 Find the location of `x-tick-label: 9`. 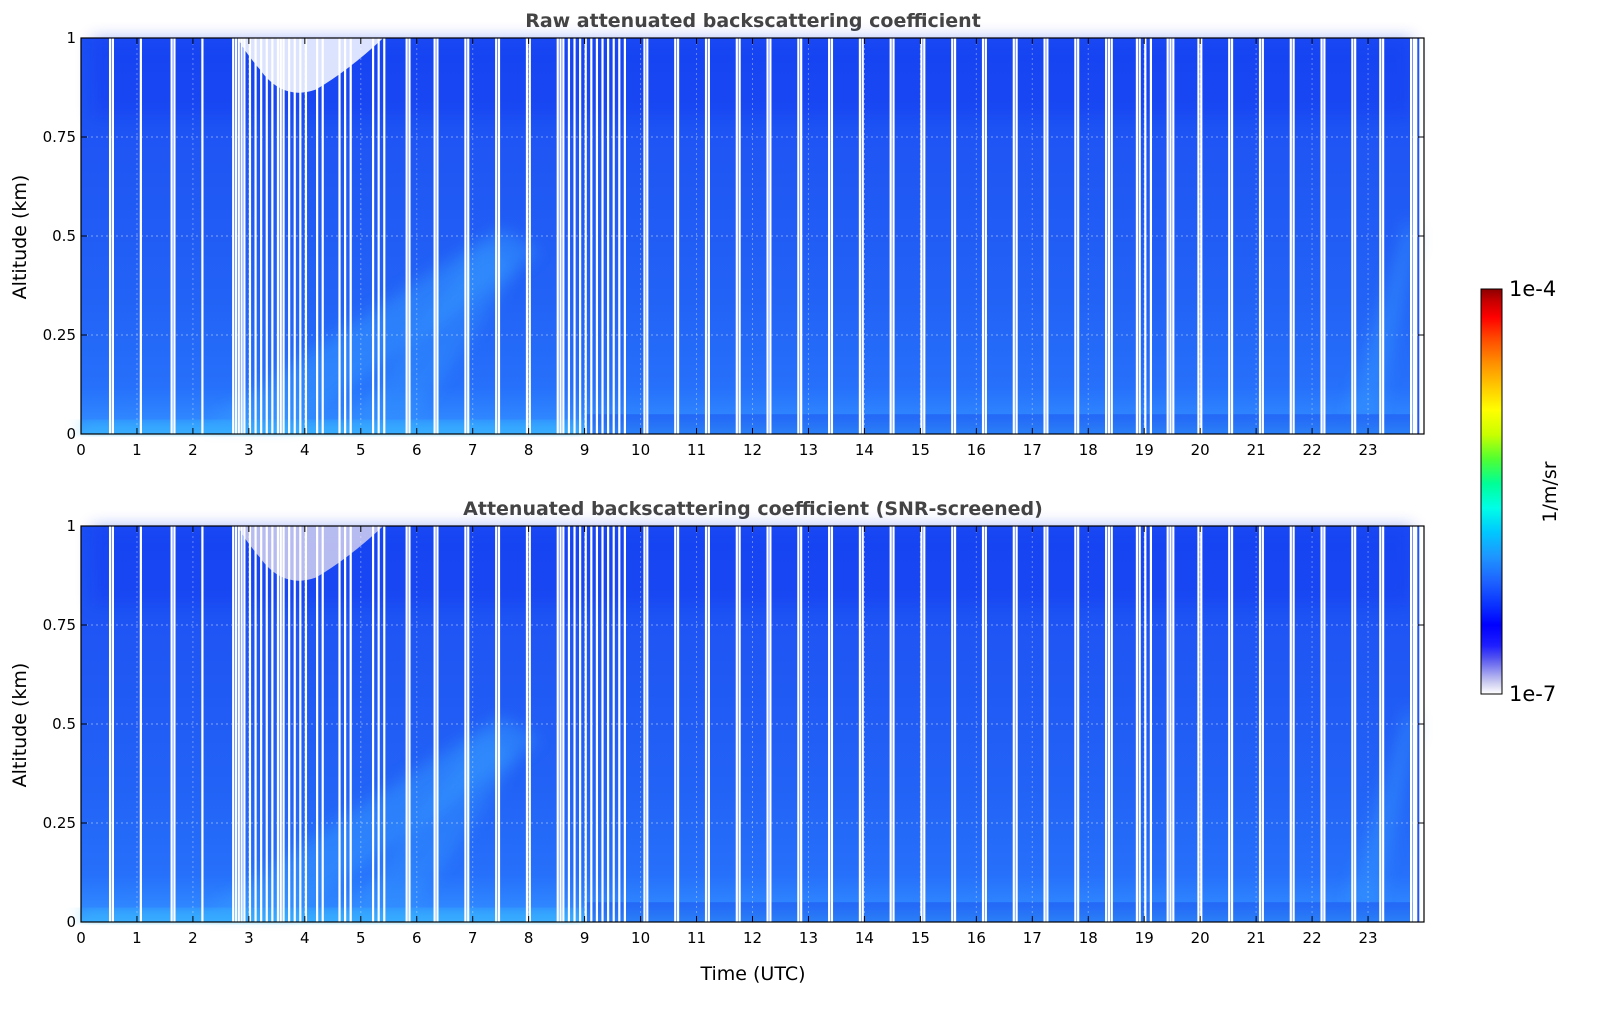

x-tick-label: 9 is located at coordinates (585, 450).